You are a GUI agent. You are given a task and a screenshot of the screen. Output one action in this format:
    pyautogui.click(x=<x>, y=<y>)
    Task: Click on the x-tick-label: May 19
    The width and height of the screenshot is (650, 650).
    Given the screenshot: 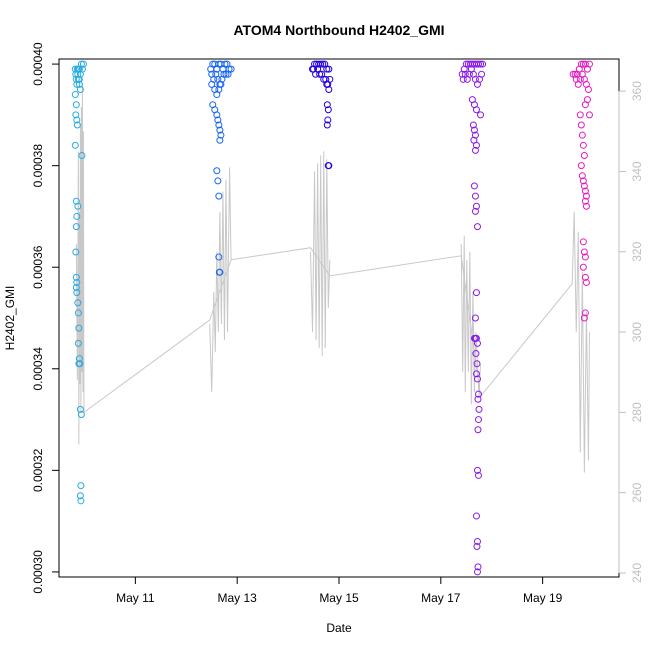 What is the action you would take?
    pyautogui.click(x=543, y=598)
    